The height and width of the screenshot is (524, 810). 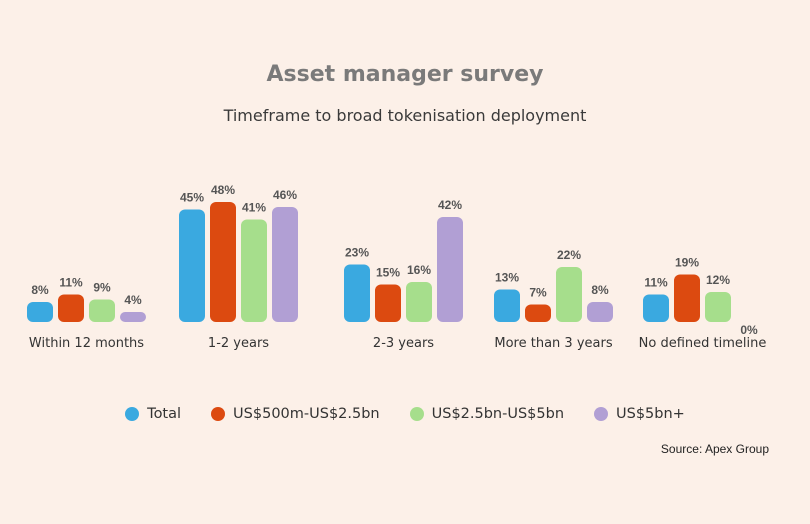 I want to click on value-label-more-than-3-years-us-5bn: 8%, so click(x=600, y=290).